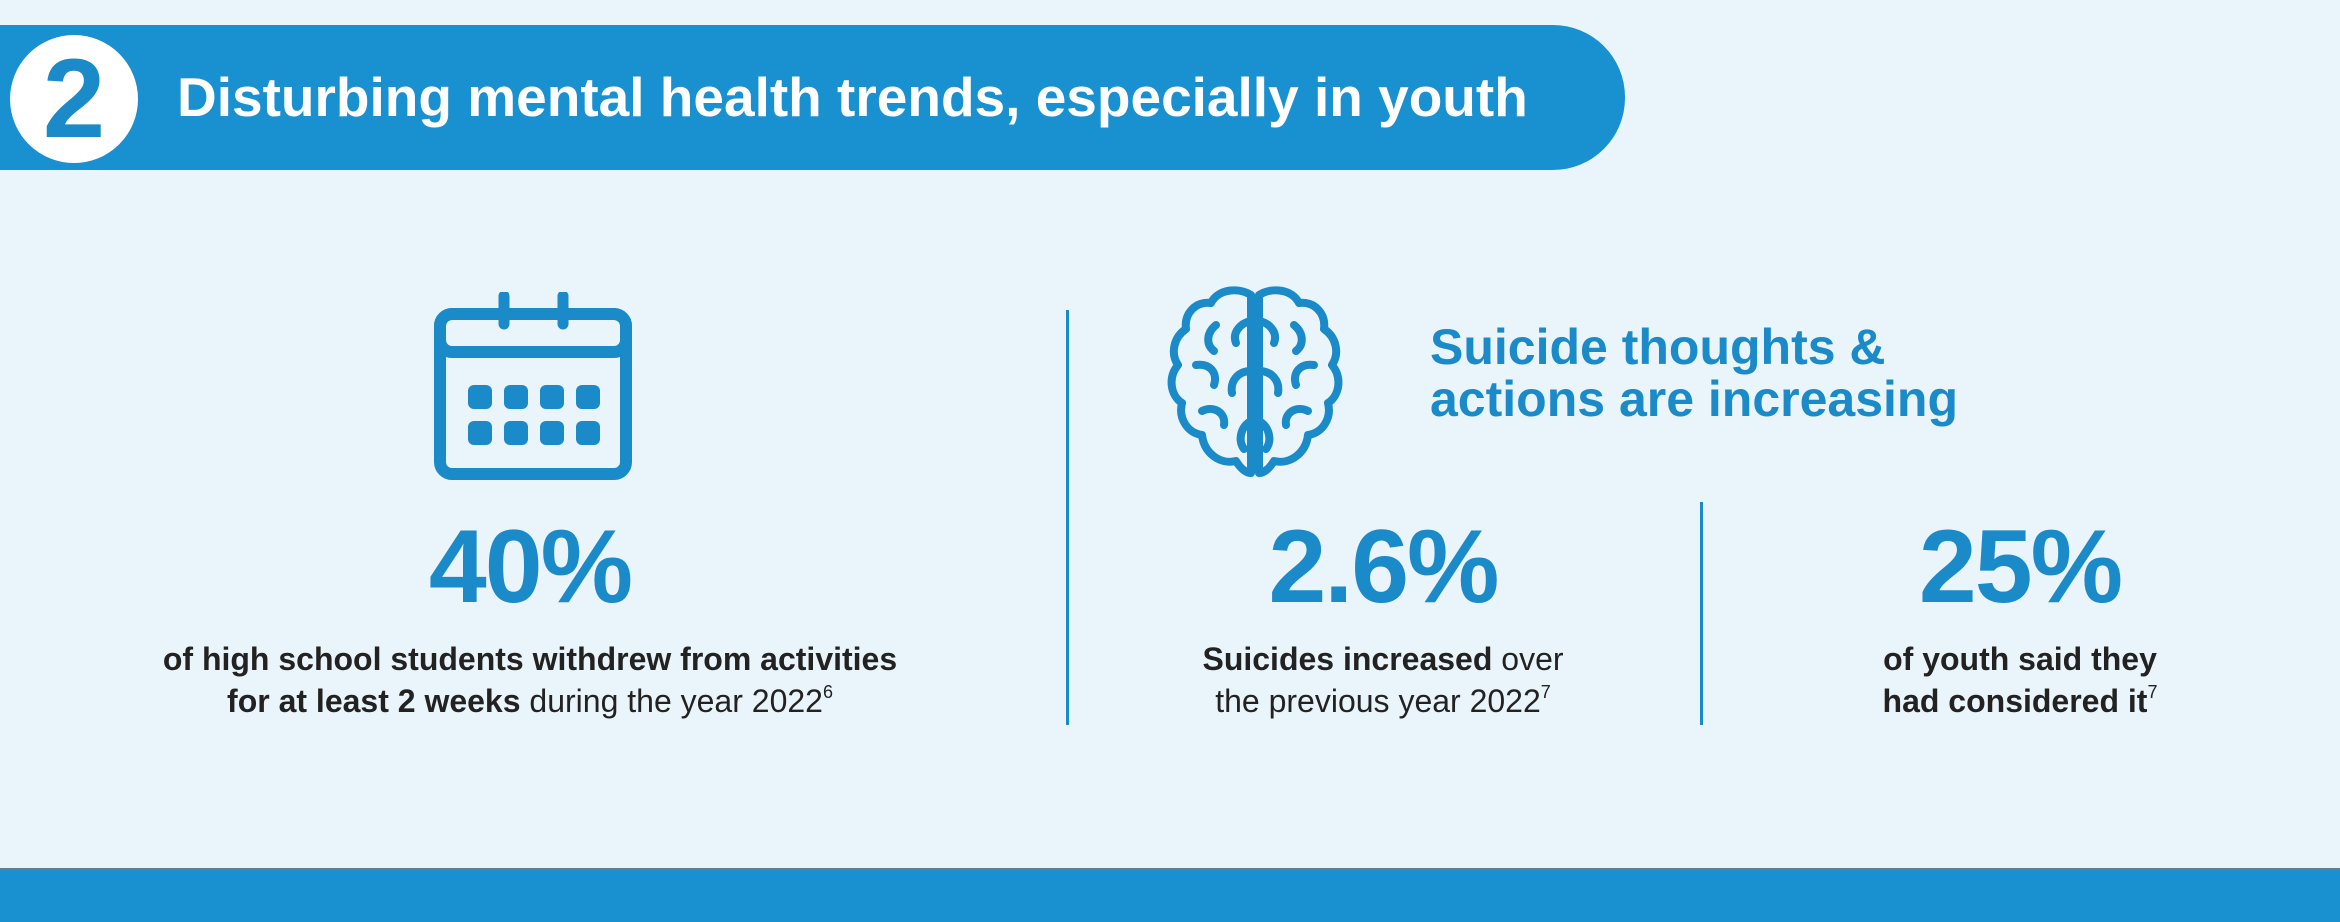  I want to click on desc-regular-text: over, so click(1528, 659).